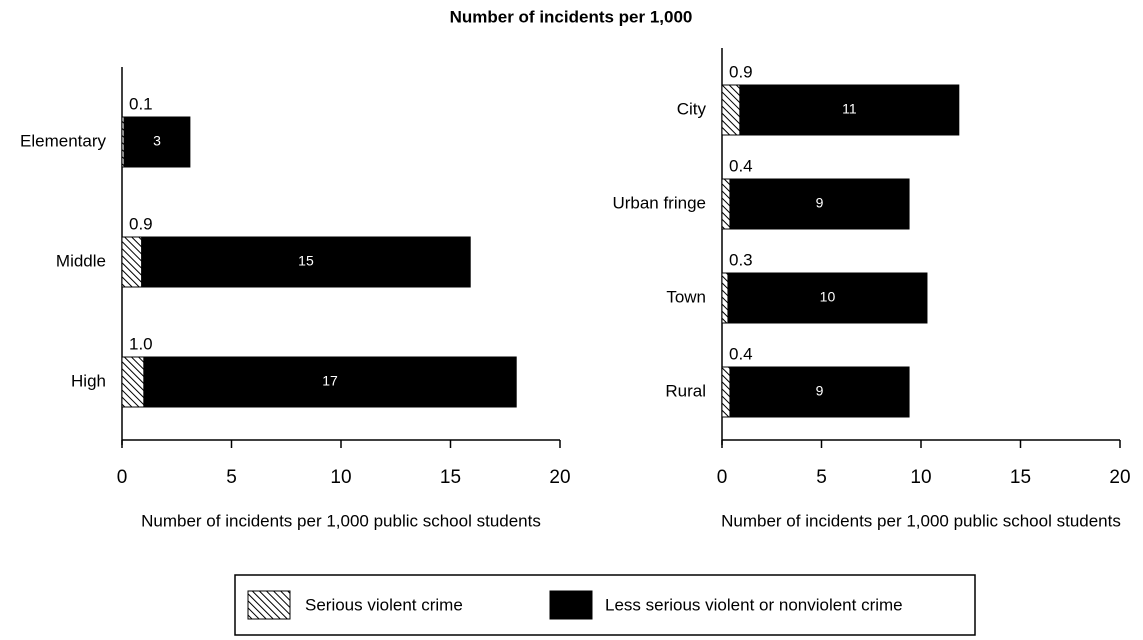 This screenshot has height=640, width=1143. I want to click on value-label: 0.1, so click(141, 103).